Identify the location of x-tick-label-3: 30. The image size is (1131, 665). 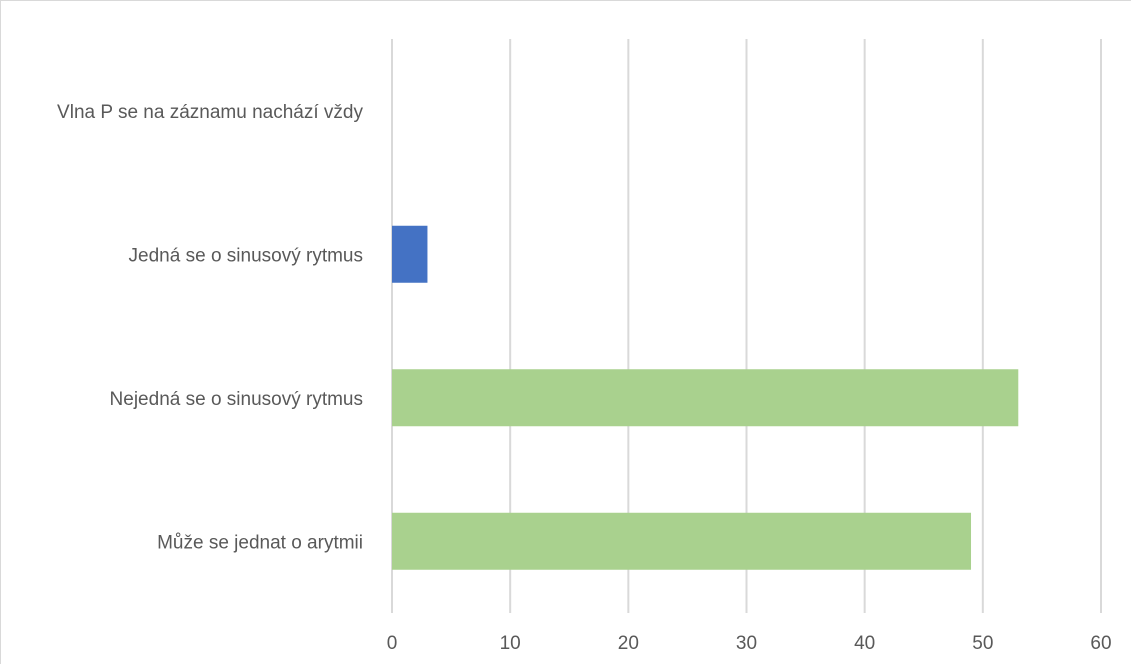
(746, 643).